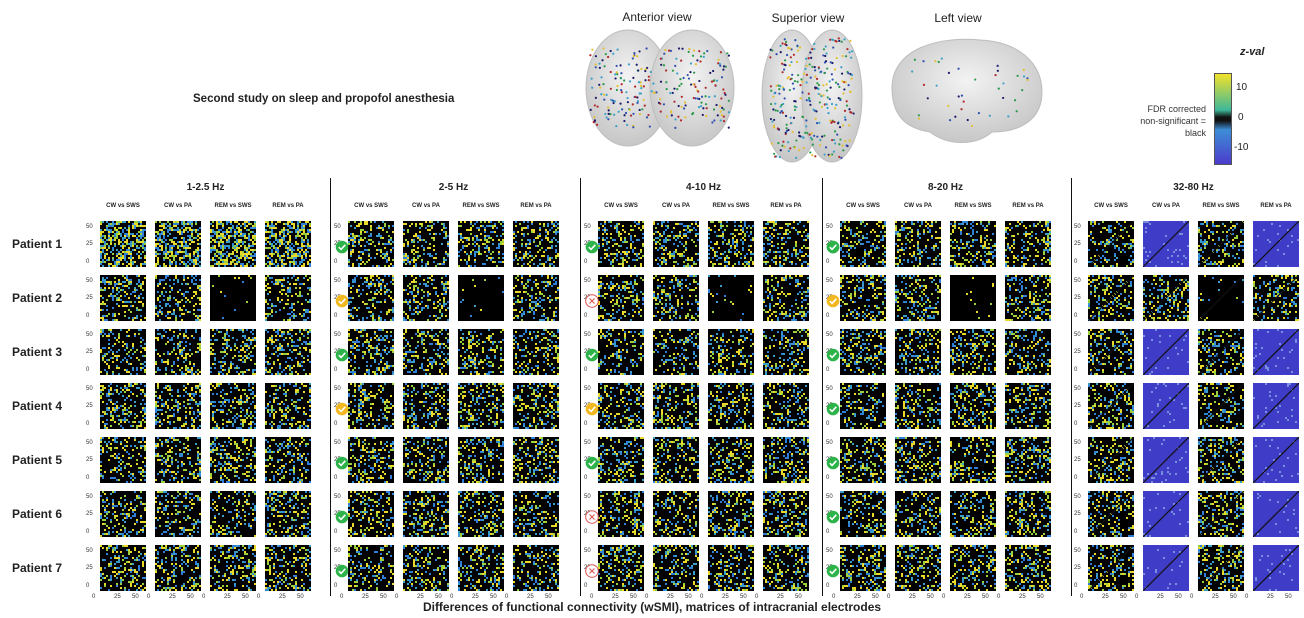 Image resolution: width=1304 pixels, height=618 pixels. What do you see at coordinates (1221, 206) in the screenshot?
I see `condition-label: REM vs SWS` at bounding box center [1221, 206].